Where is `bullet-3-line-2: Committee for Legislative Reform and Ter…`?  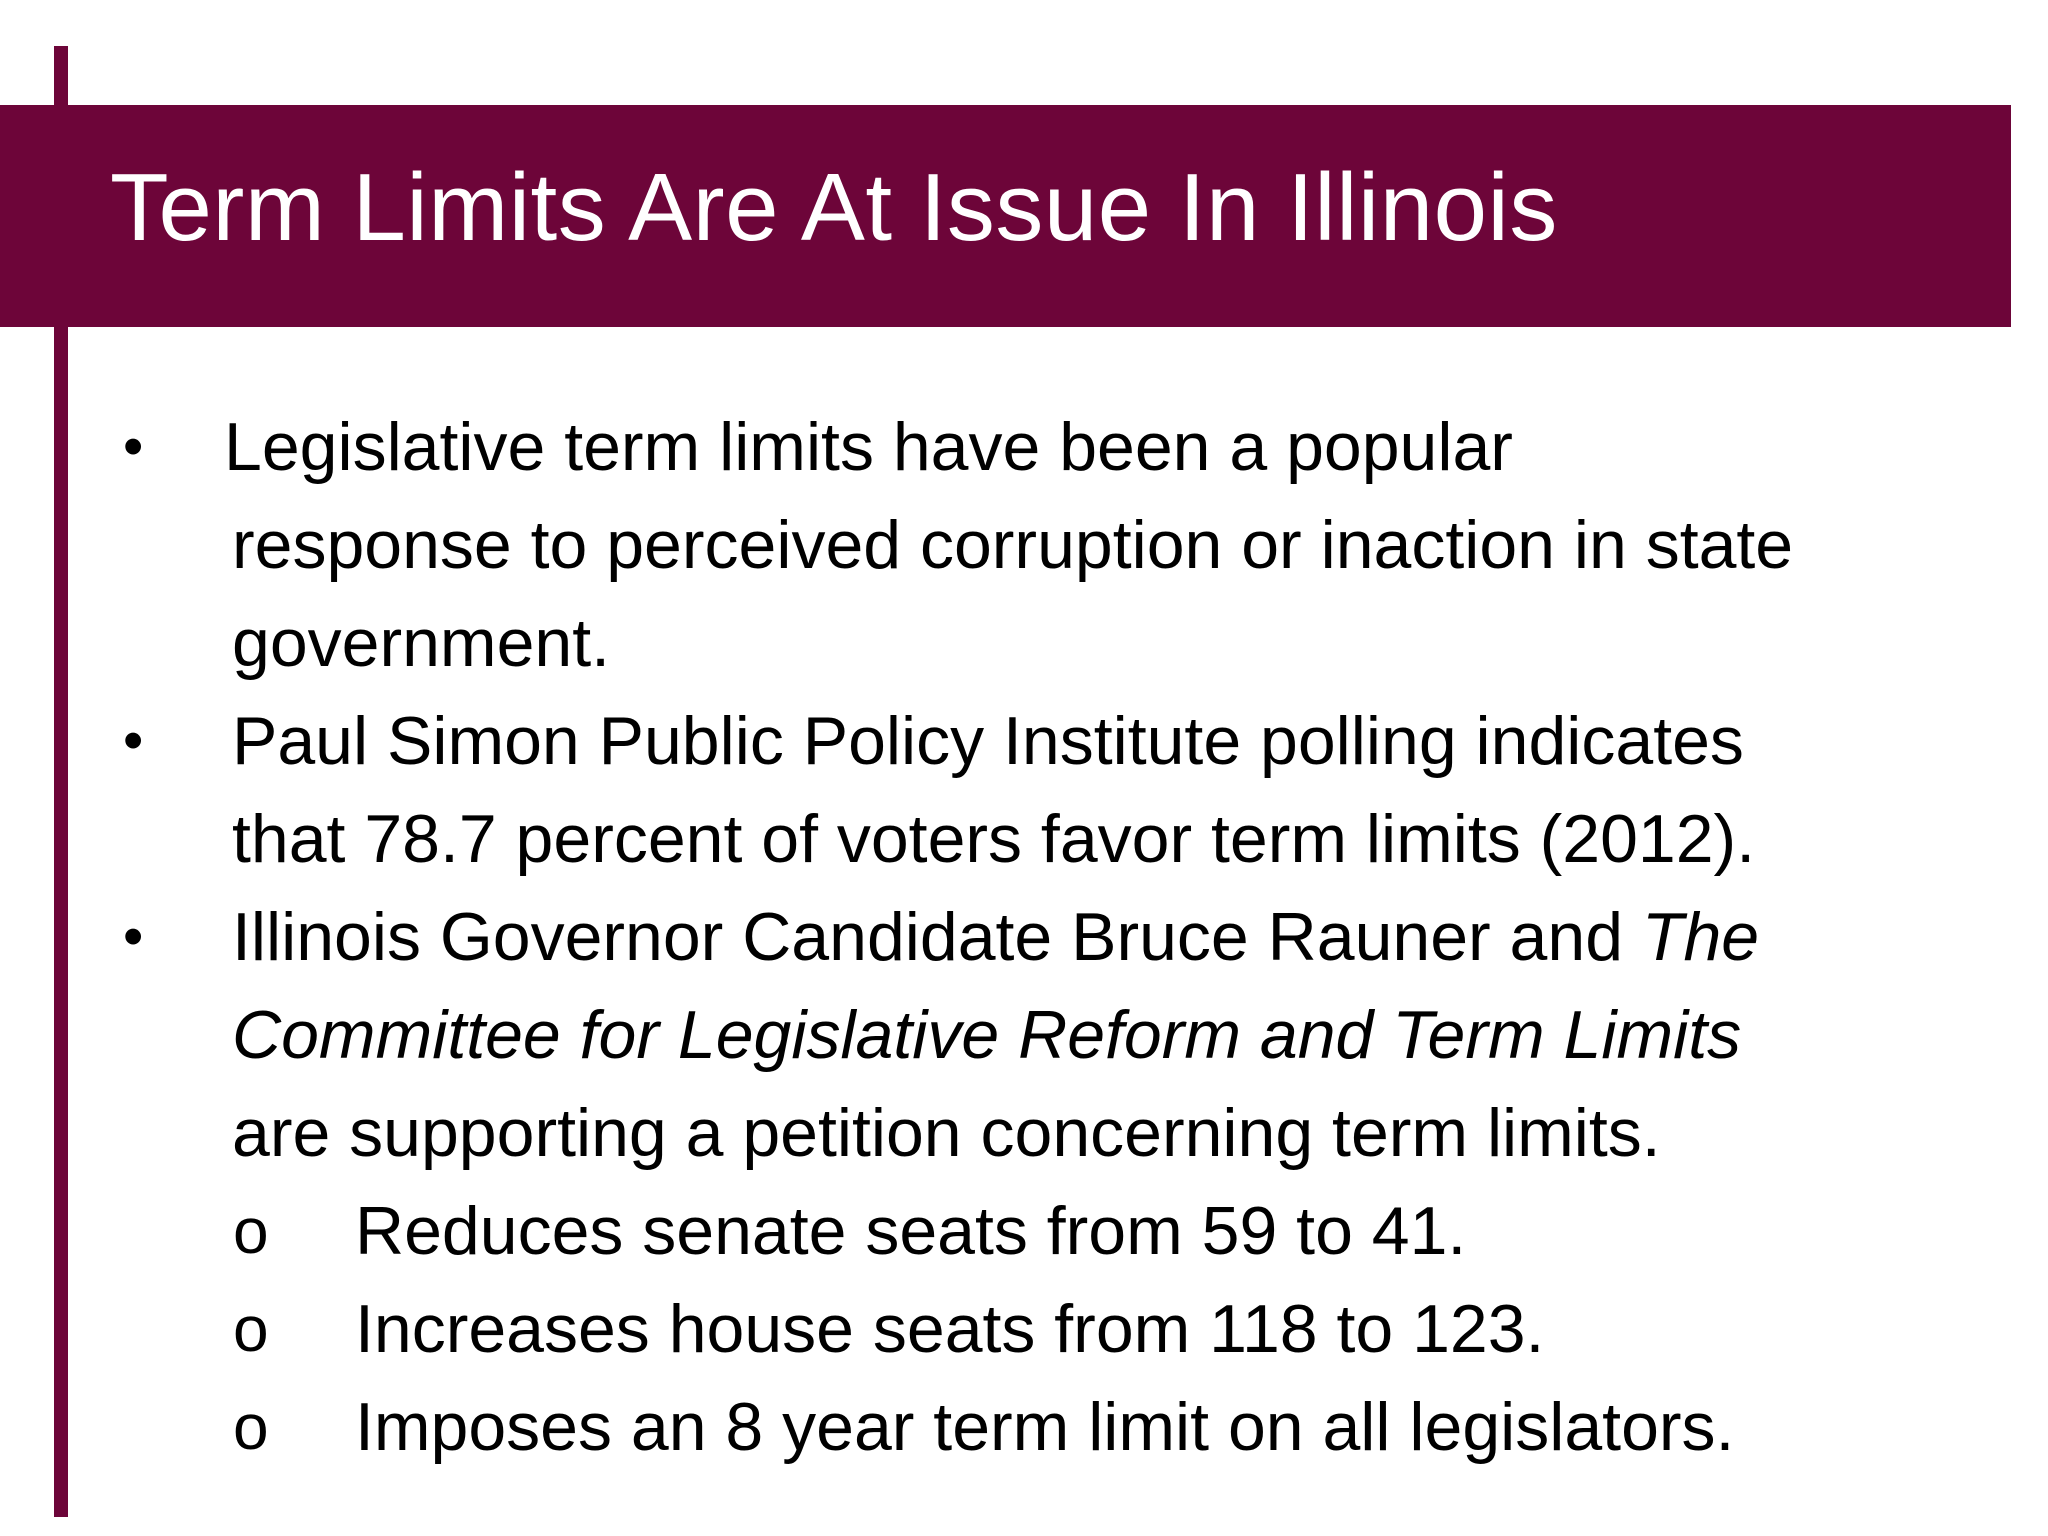 bullet-3-line-2: Committee for Legislative Reform and Ter… is located at coordinates (986, 1035).